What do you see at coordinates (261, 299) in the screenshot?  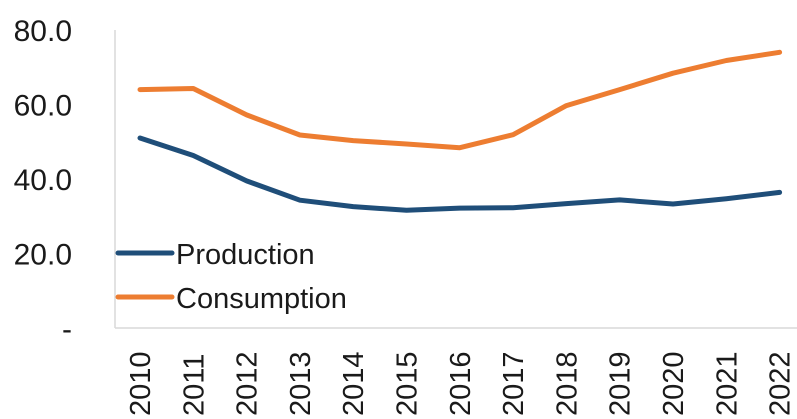 I see `legend-label-consumption: Consumption` at bounding box center [261, 299].